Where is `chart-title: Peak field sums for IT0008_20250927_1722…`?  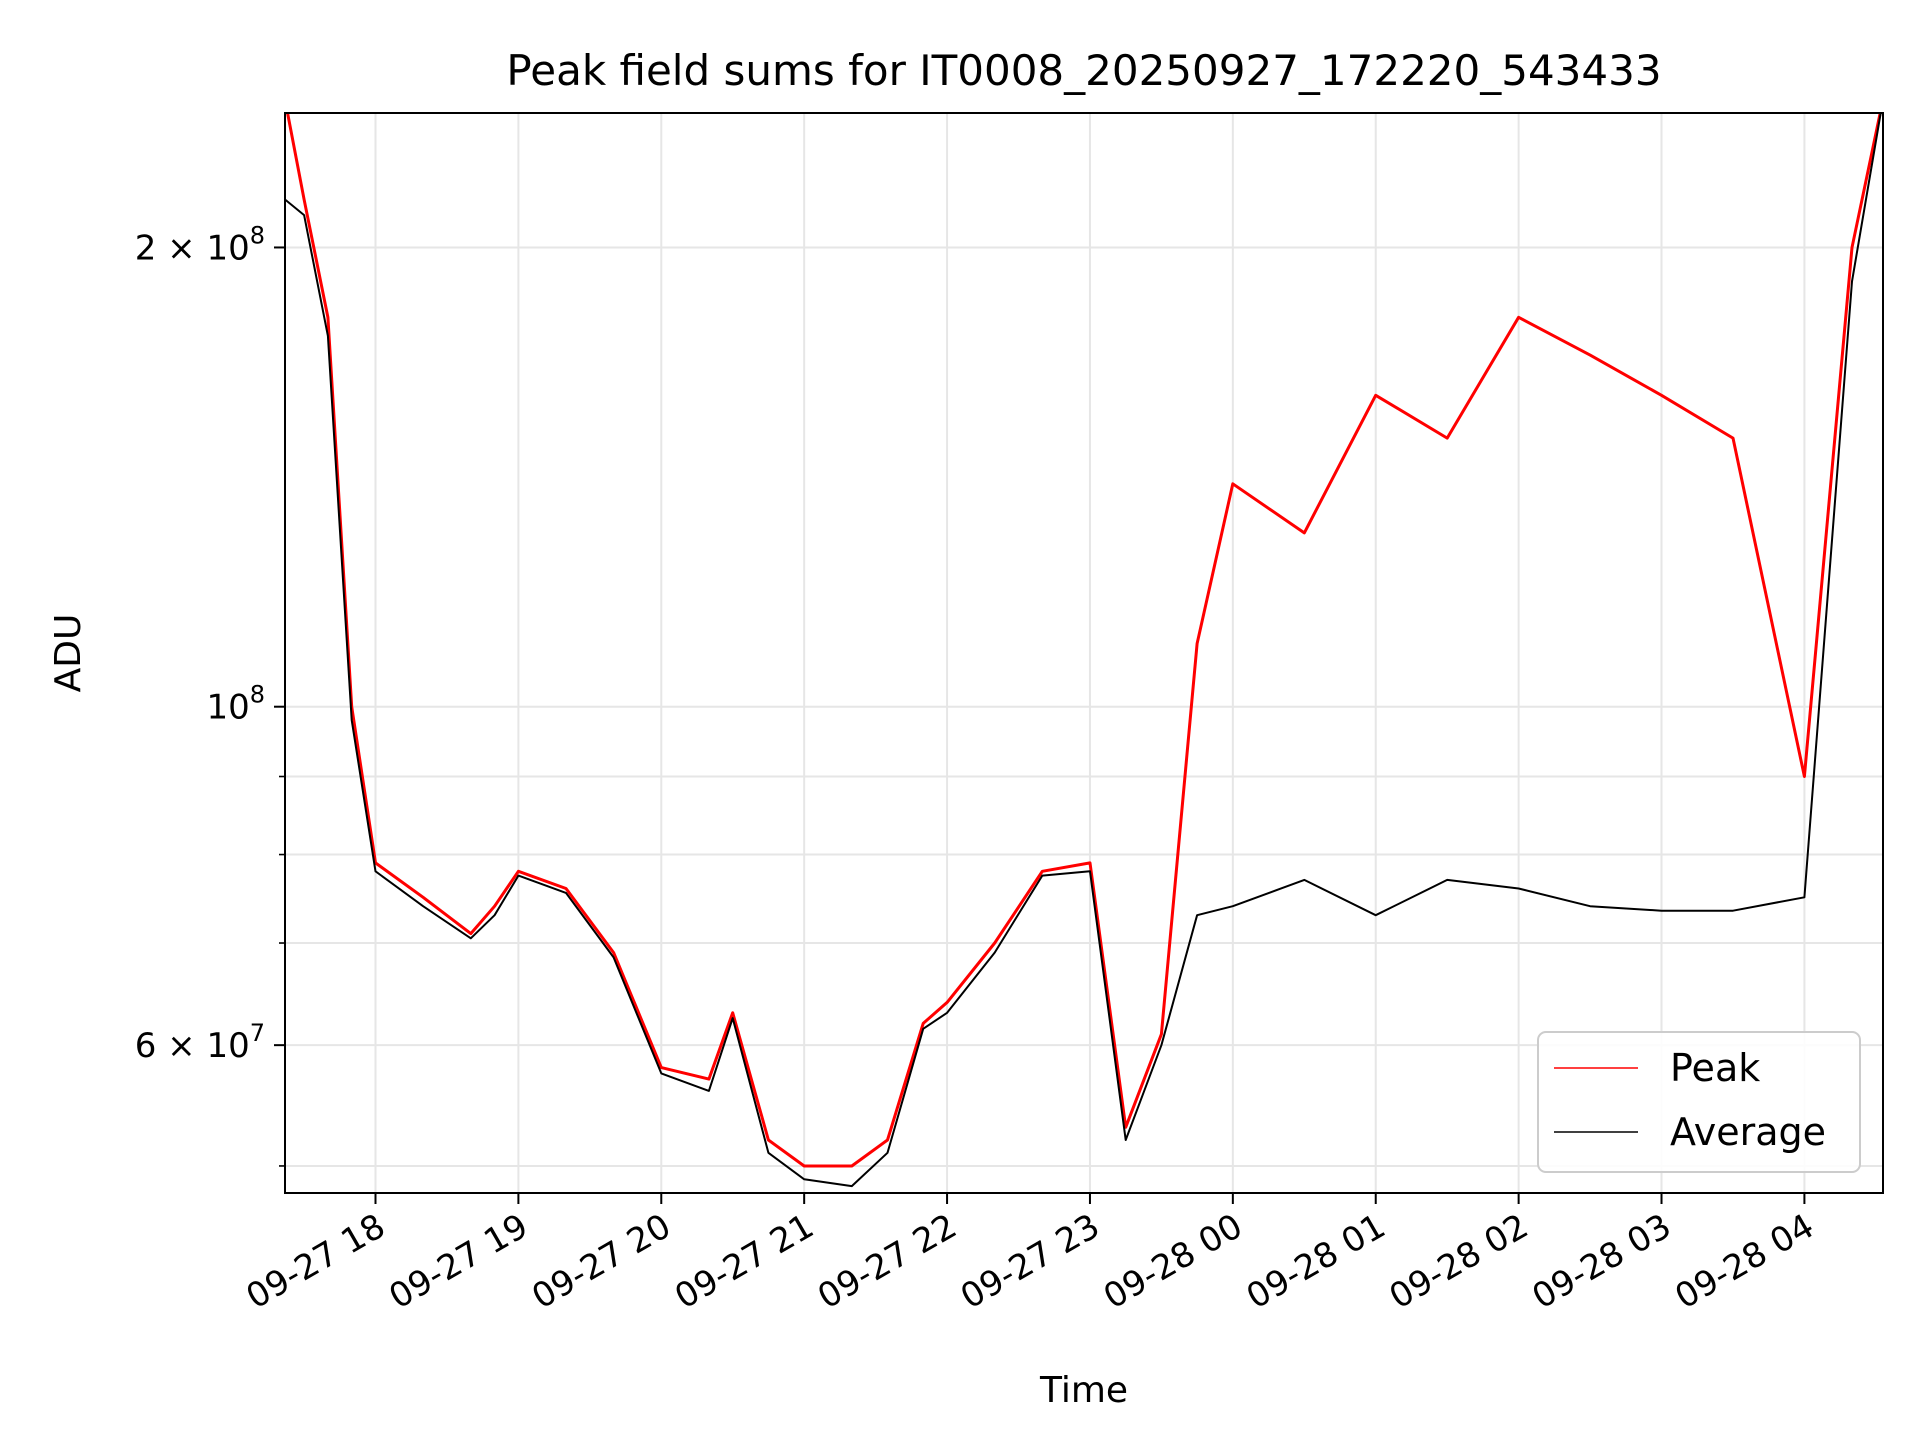 chart-title: Peak field sums for IT0008_20250927_1722… is located at coordinates (1083, 70).